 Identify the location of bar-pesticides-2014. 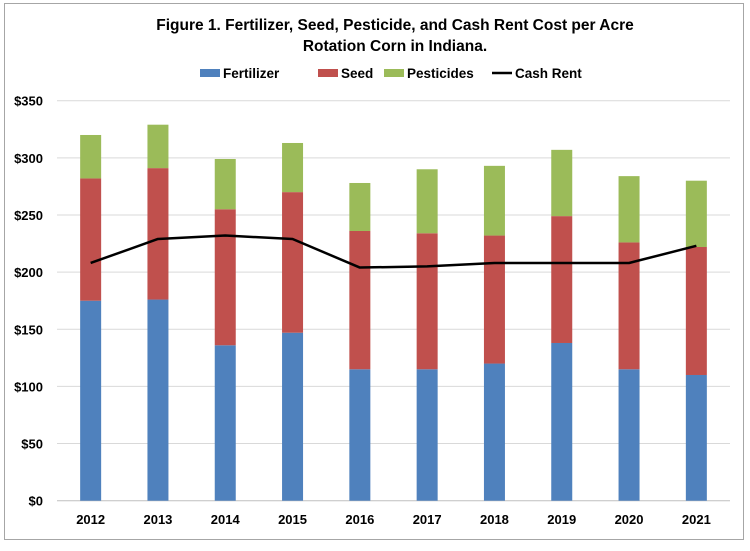
(225, 184).